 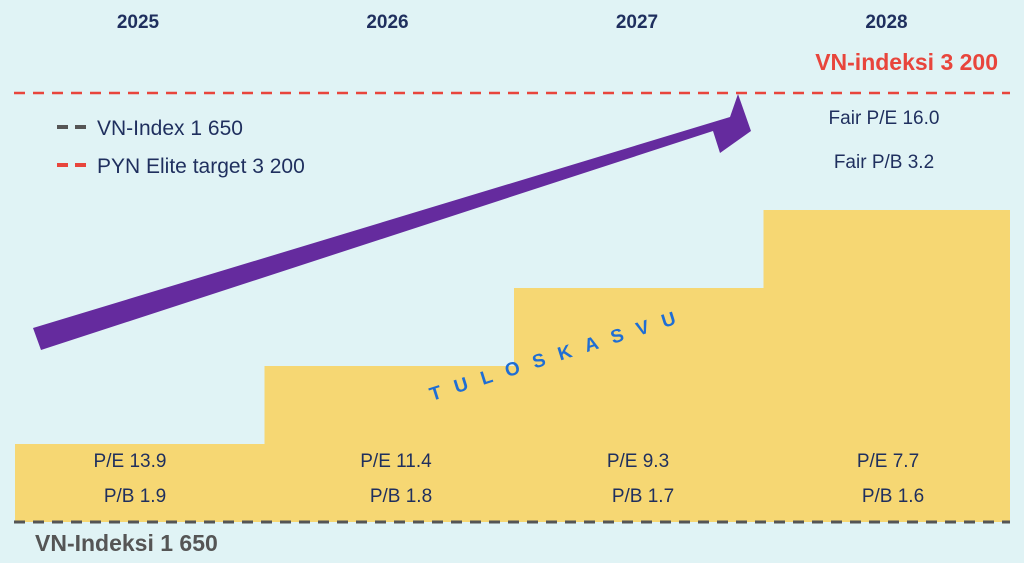 I want to click on pe-label-2025: P/E 13.9, so click(x=130, y=461).